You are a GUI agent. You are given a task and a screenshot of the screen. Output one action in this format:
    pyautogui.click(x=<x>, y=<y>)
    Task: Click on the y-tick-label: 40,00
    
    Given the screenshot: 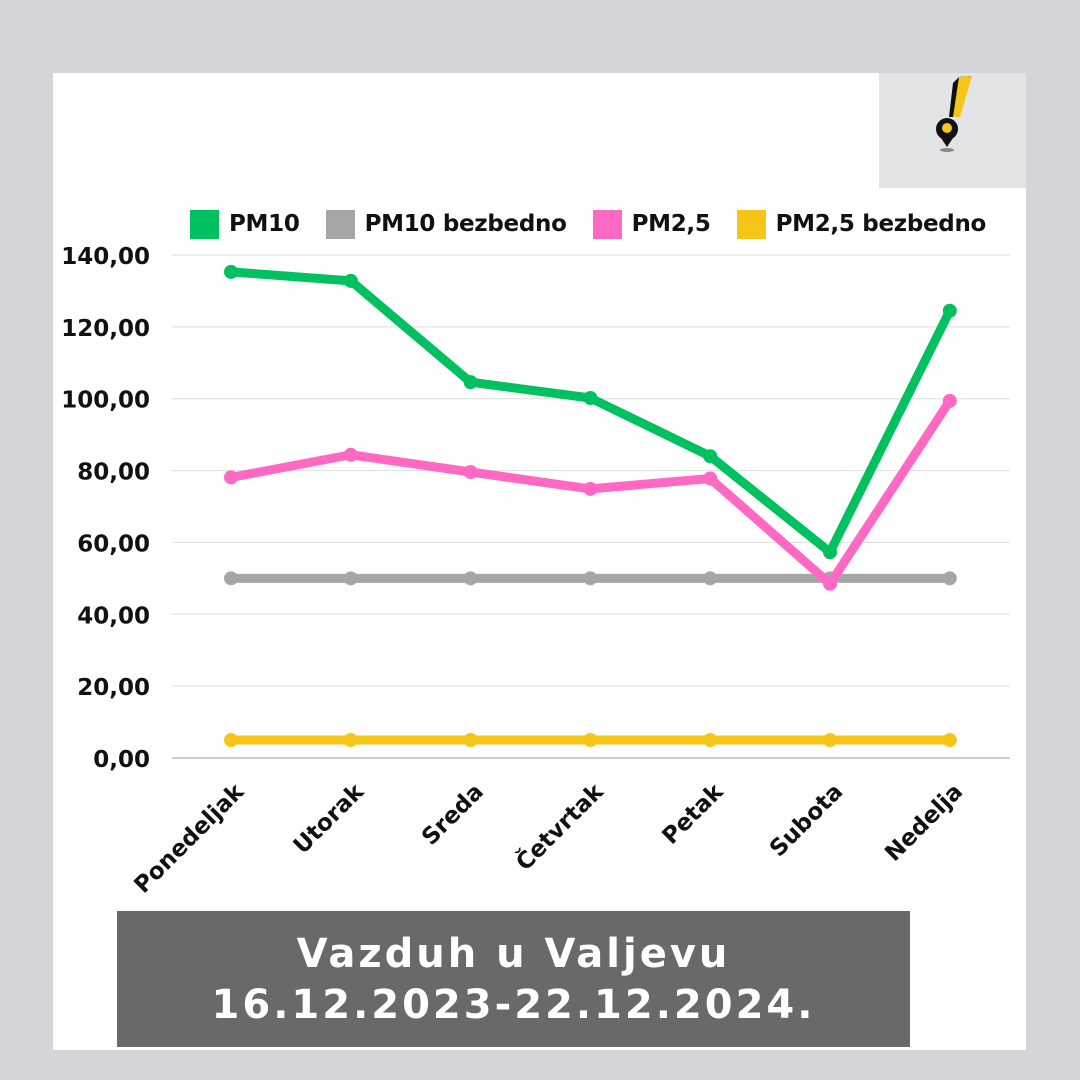 What is the action you would take?
    pyautogui.click(x=113, y=616)
    